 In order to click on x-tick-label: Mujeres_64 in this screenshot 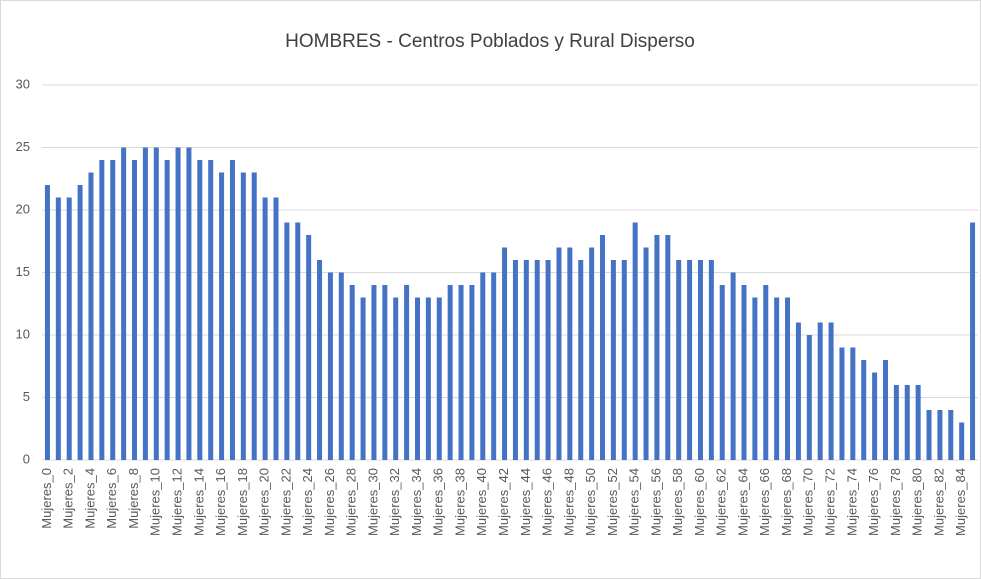, I will do `click(742, 502)`.